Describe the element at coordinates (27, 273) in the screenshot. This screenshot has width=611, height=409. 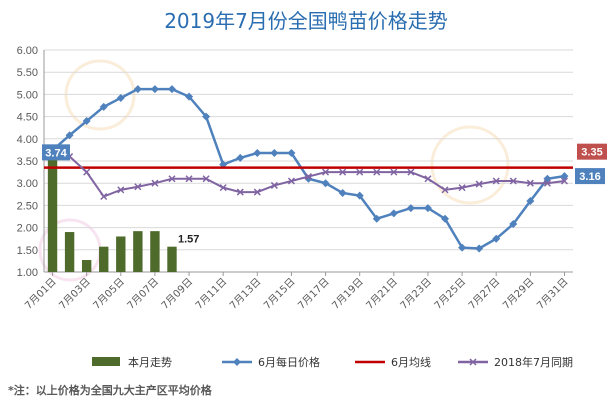
I see `y-tick-label: 1.00` at that location.